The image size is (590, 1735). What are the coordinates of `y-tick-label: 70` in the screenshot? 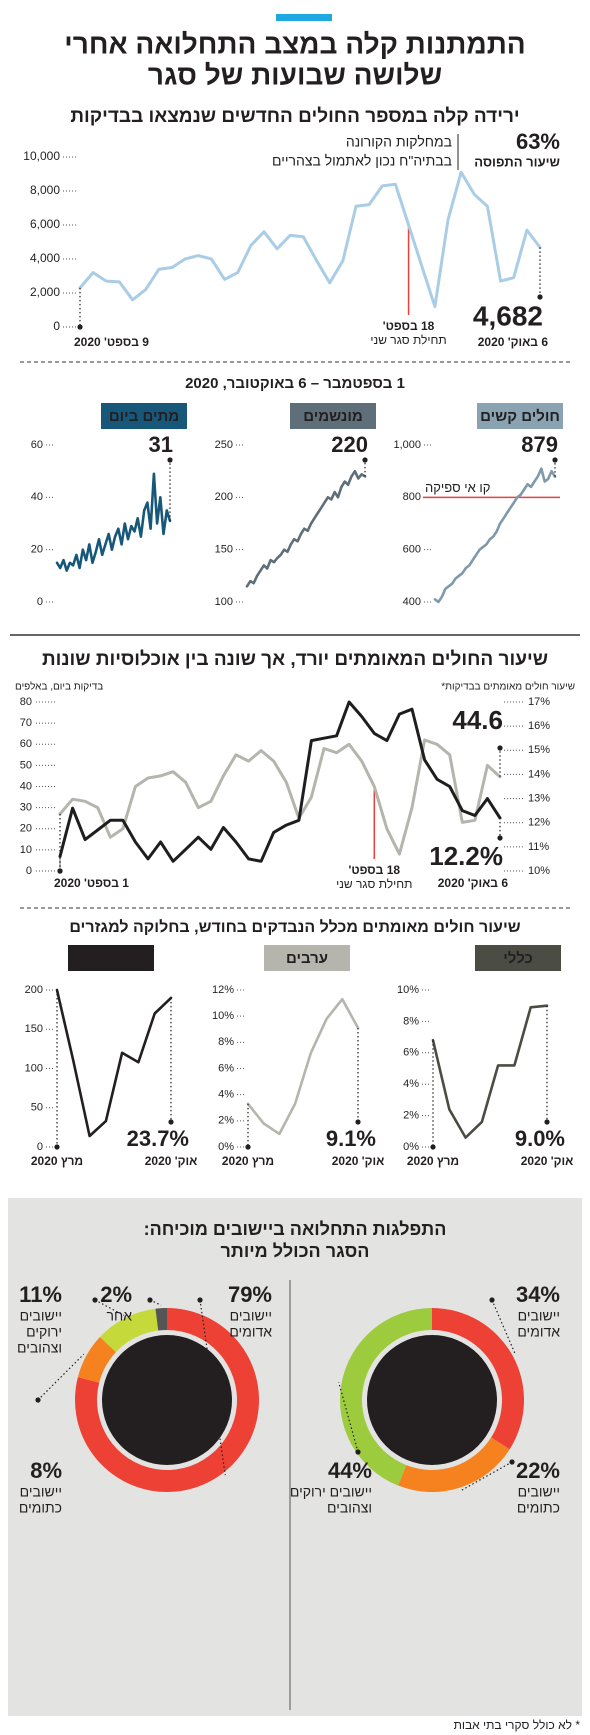 It's located at (26, 723).